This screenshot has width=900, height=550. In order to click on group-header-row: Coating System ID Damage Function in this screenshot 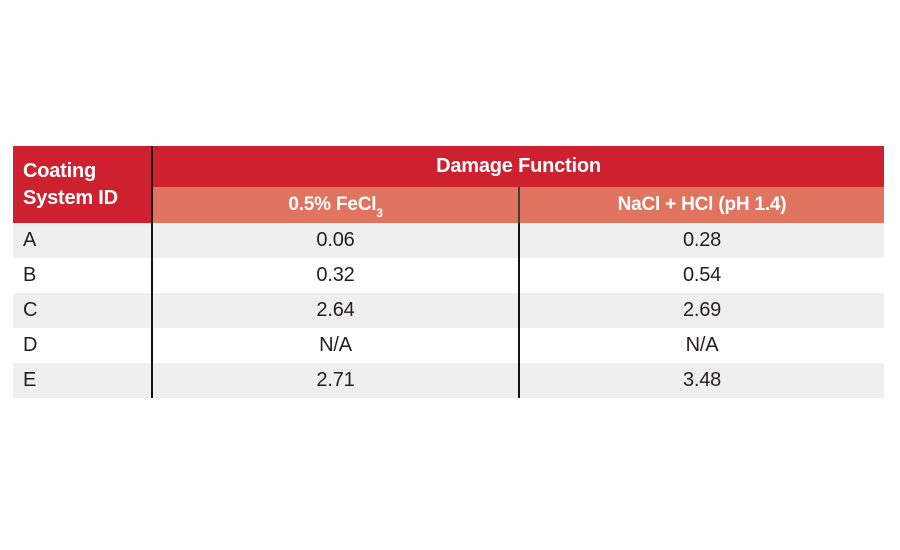, I will do `click(449, 184)`.